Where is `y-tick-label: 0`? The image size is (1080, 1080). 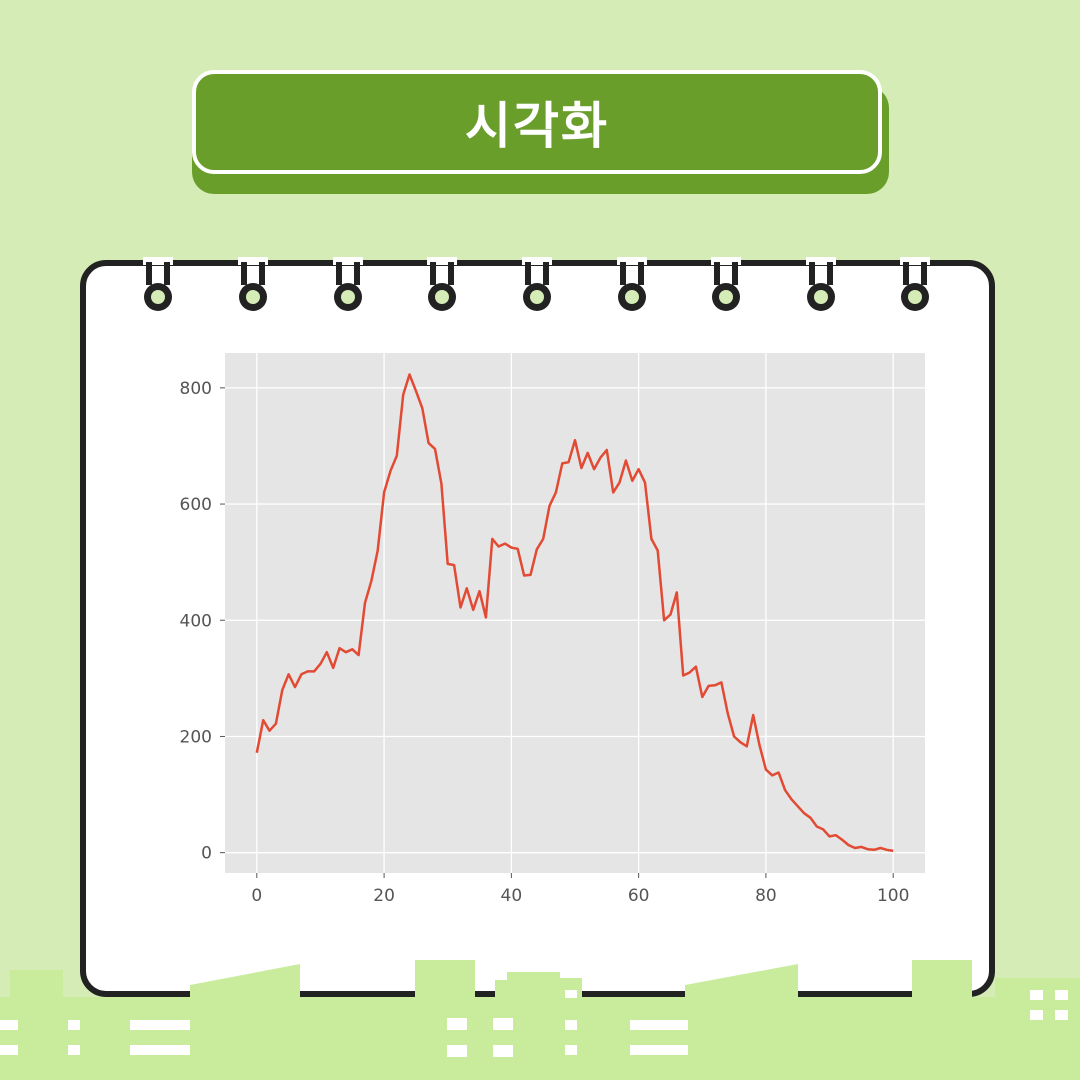 y-tick-label: 0 is located at coordinates (206, 854).